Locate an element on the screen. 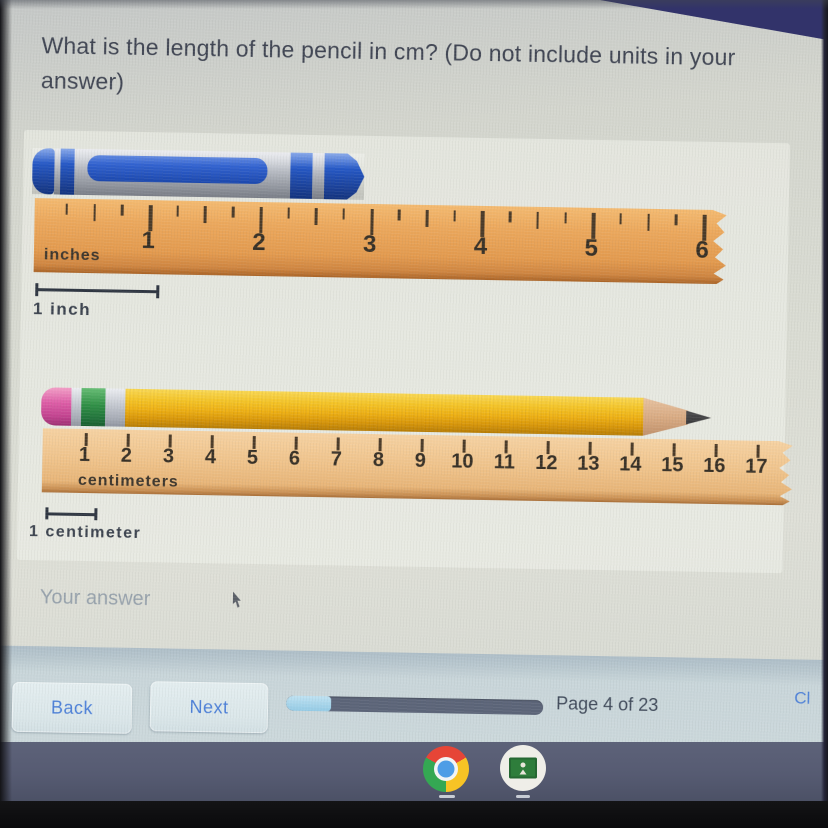 This screenshot has height=828, width=828. yellow-pencil-image is located at coordinates (376, 412).